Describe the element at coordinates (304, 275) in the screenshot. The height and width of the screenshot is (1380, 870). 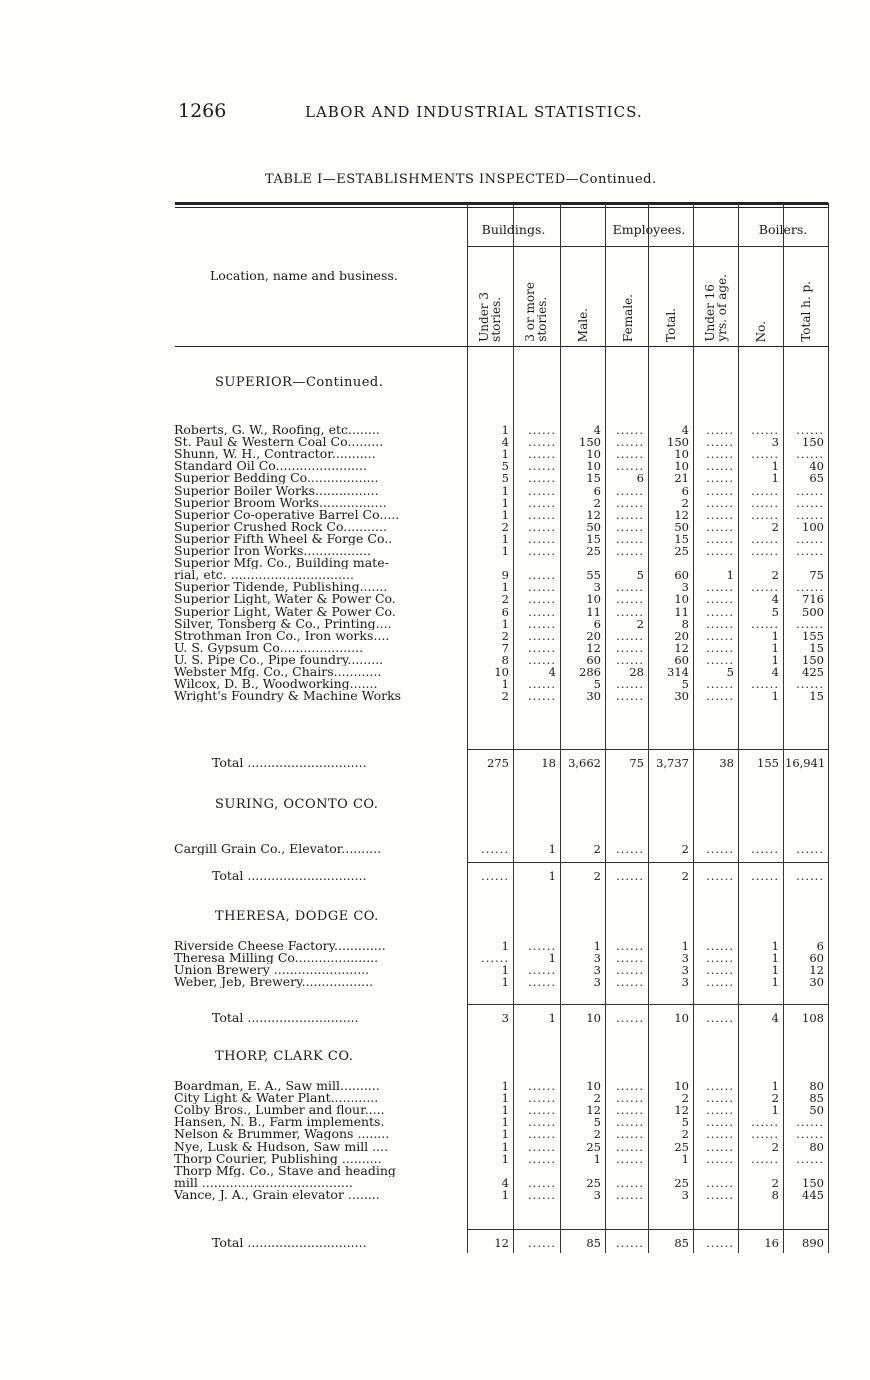
I see `location-header: Location, name and business.` at that location.